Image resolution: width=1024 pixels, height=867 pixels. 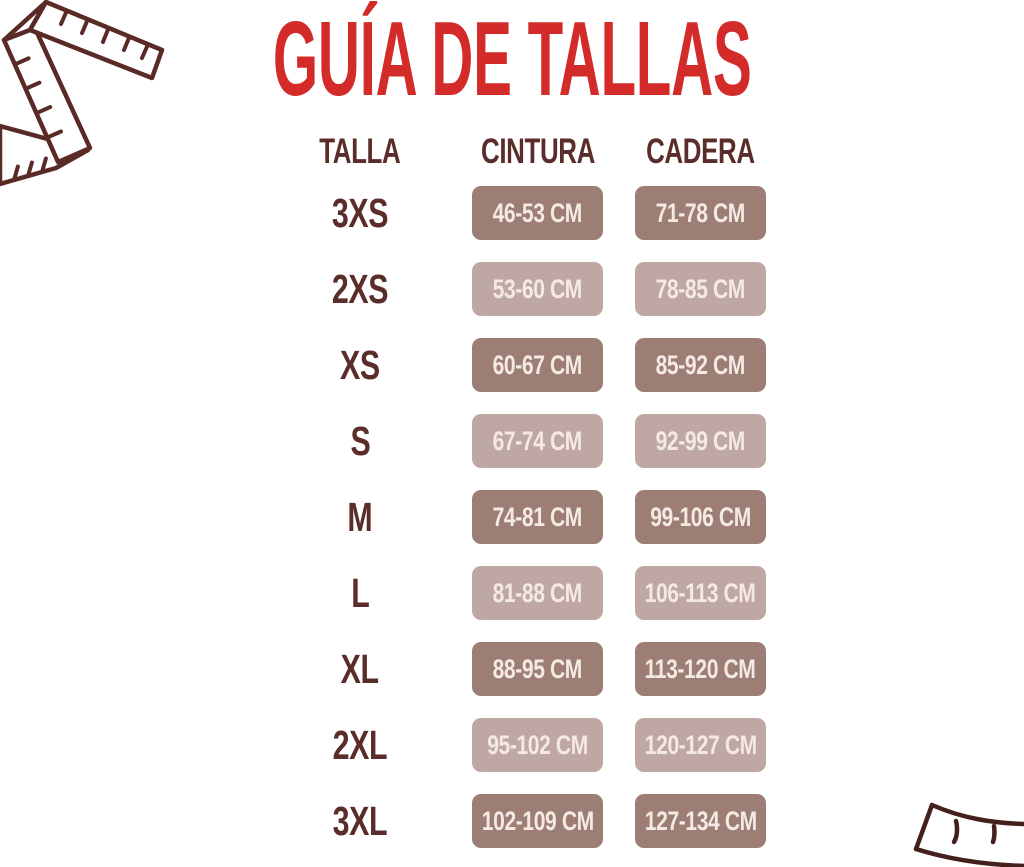 I want to click on cintura-cell-slot: 60-67 CM, so click(x=537, y=365).